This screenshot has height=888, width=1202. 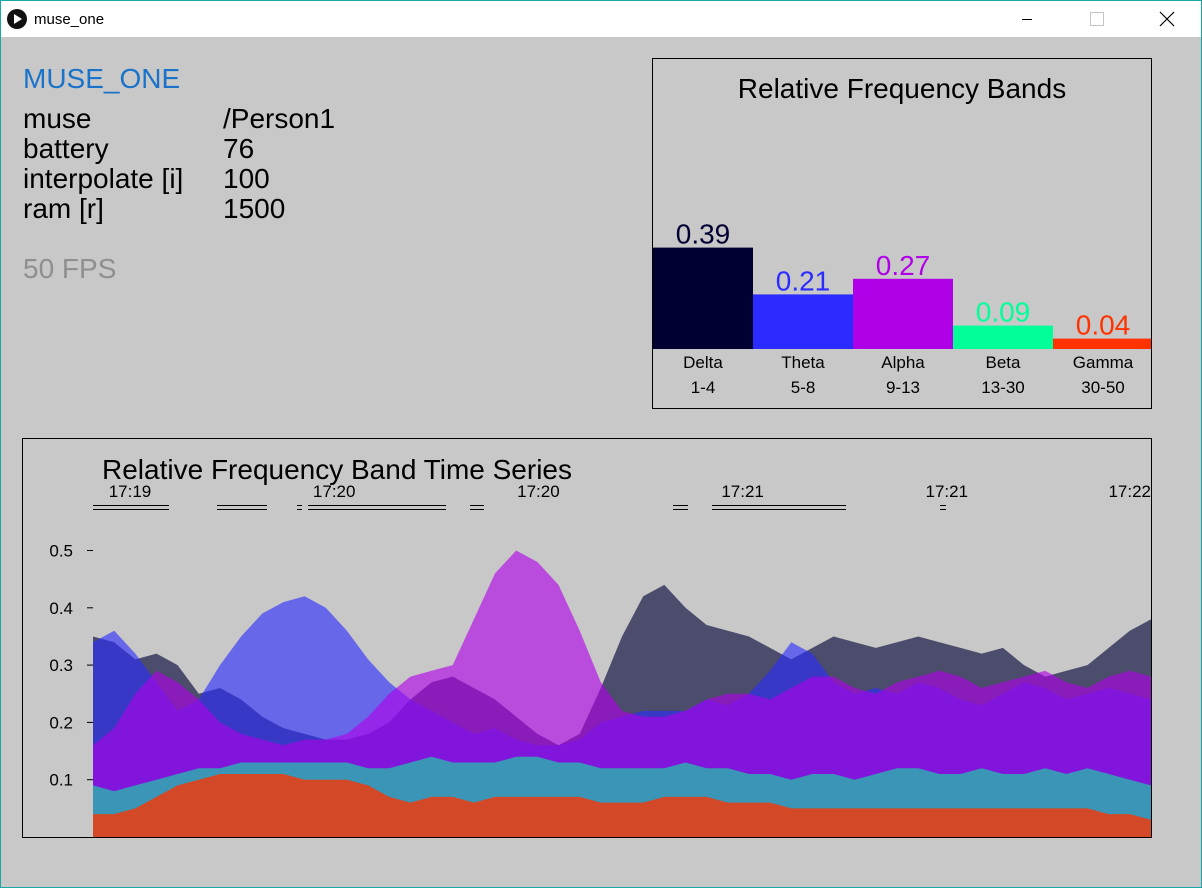 I want to click on band-range-label: 9-13, so click(x=903, y=387).